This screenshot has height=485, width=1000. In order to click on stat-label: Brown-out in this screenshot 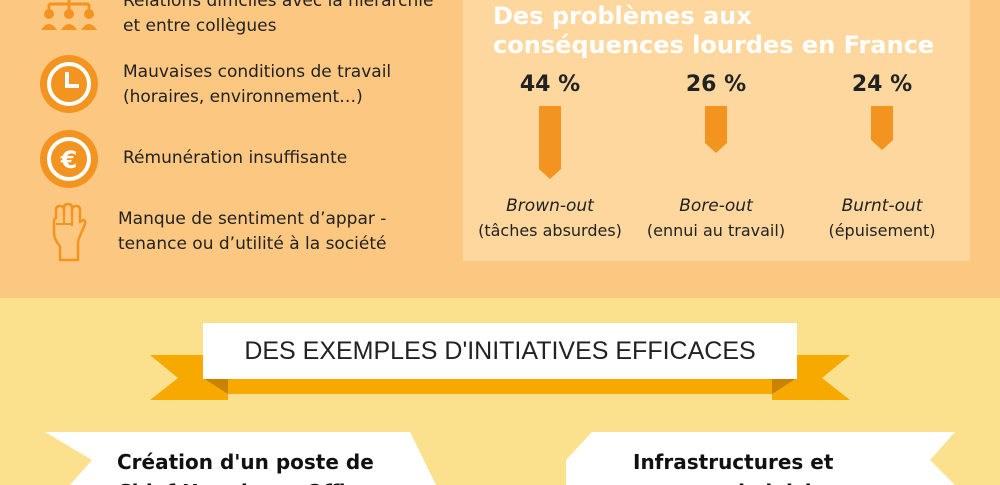, I will do `click(550, 206)`.